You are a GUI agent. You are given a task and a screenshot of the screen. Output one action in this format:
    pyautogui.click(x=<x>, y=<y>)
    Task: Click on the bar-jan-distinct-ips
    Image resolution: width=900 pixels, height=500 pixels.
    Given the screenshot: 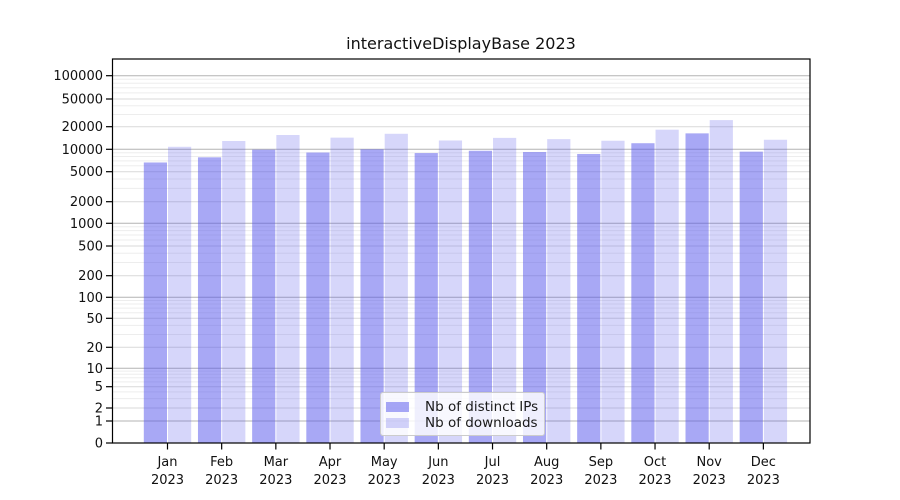 What is the action you would take?
    pyautogui.click(x=155, y=302)
    